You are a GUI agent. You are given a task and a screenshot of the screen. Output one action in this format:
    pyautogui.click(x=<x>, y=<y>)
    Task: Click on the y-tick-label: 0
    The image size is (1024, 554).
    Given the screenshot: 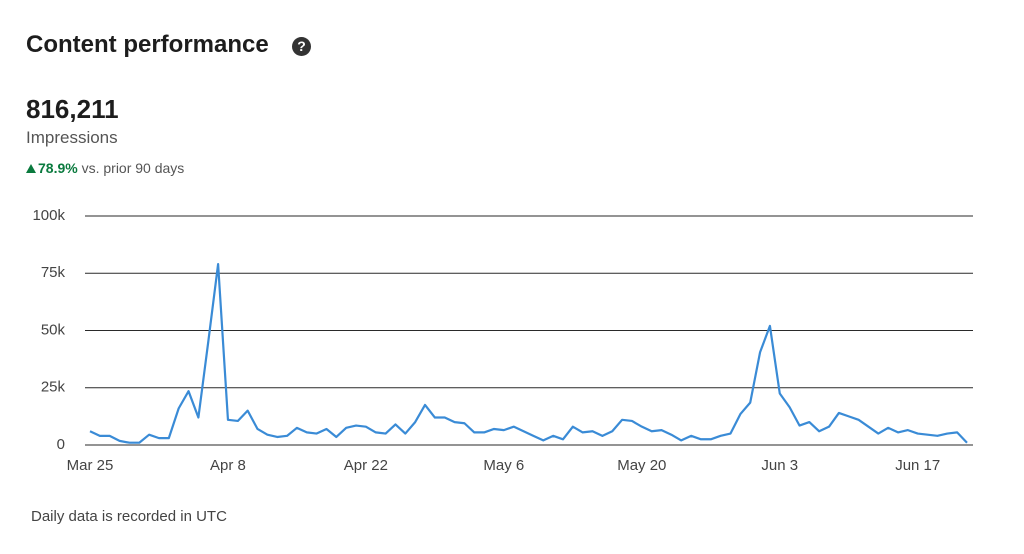 What is the action you would take?
    pyautogui.click(x=61, y=444)
    